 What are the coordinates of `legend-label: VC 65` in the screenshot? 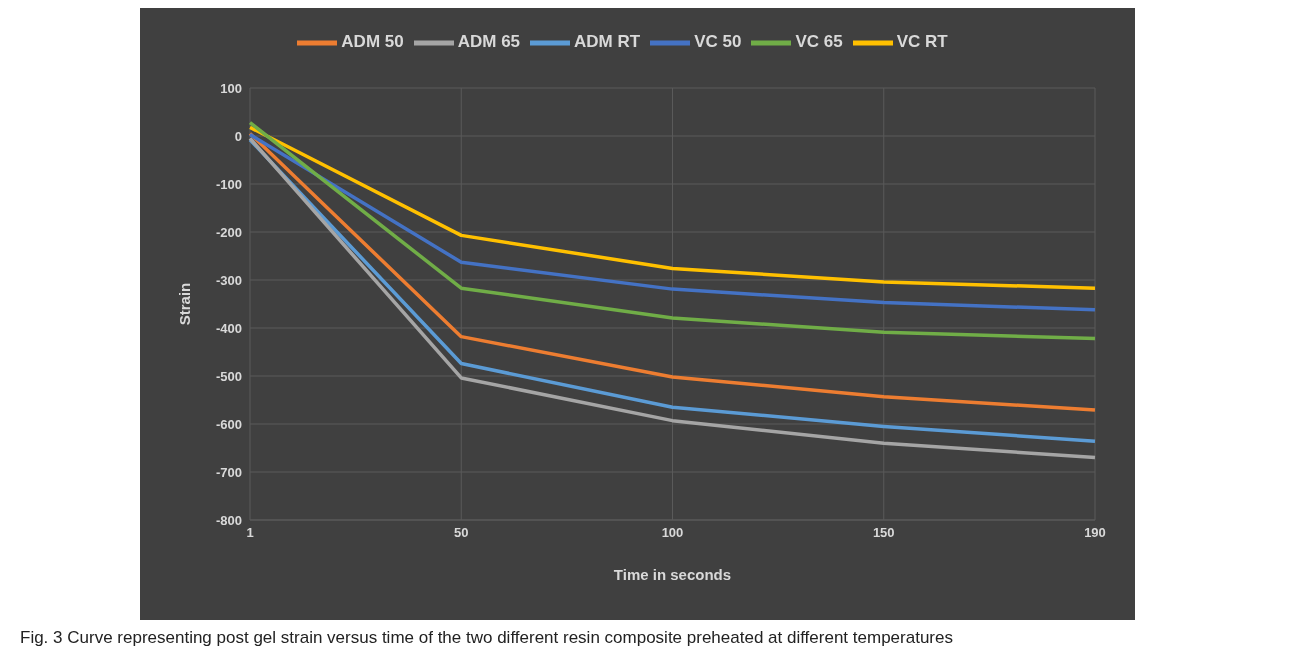 It's located at (819, 42).